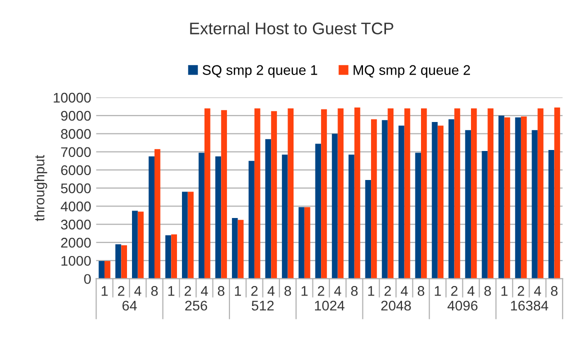  Describe the element at coordinates (196, 305) in the screenshot. I see `text: 256` at that location.